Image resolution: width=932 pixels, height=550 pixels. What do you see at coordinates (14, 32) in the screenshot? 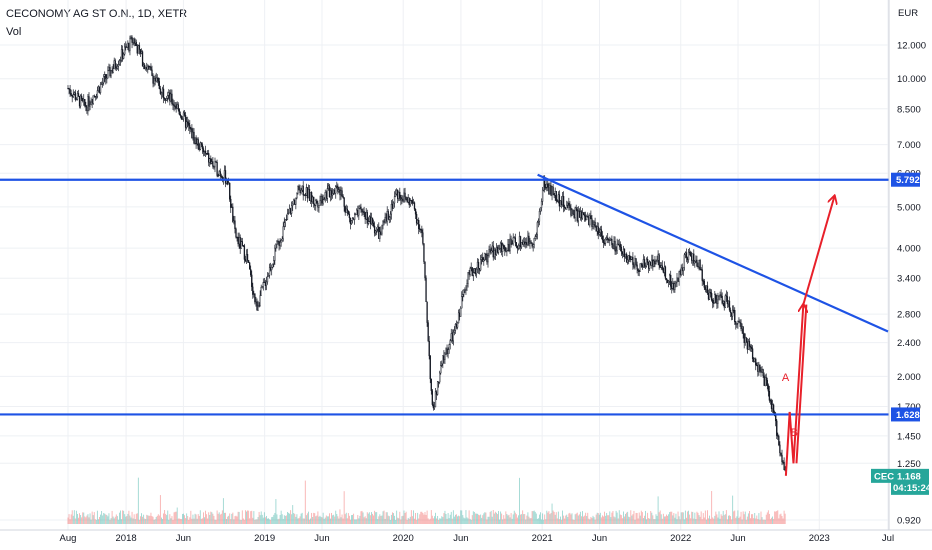
I see `volume-label: Vol` at bounding box center [14, 32].